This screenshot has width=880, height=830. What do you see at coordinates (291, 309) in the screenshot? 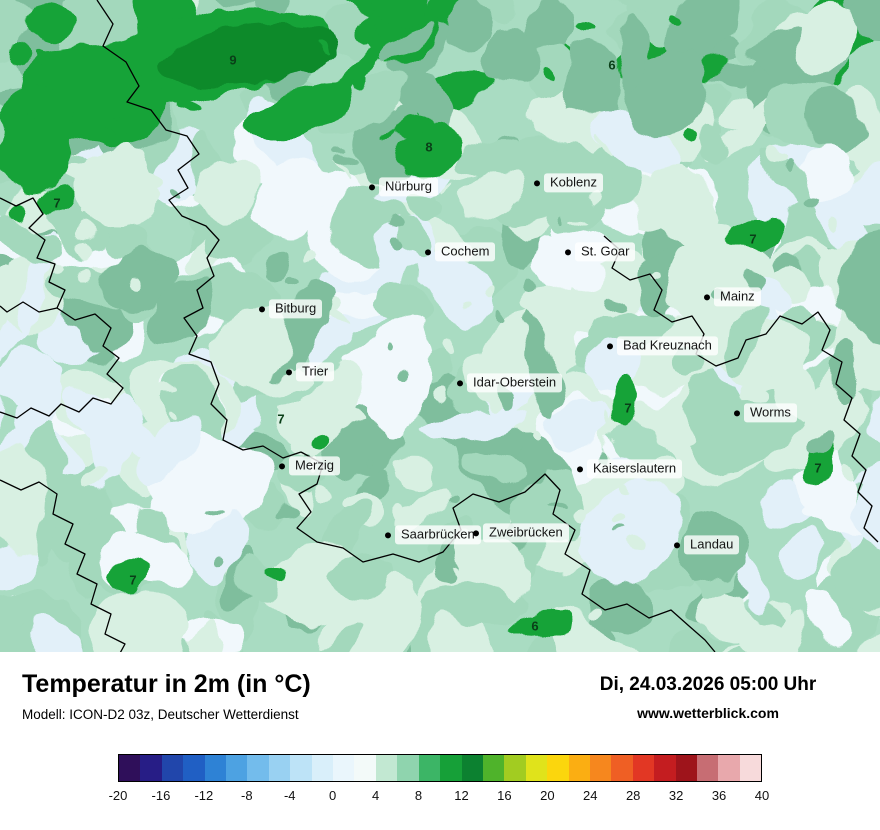
I see `city-marker: Bitburg` at bounding box center [291, 309].